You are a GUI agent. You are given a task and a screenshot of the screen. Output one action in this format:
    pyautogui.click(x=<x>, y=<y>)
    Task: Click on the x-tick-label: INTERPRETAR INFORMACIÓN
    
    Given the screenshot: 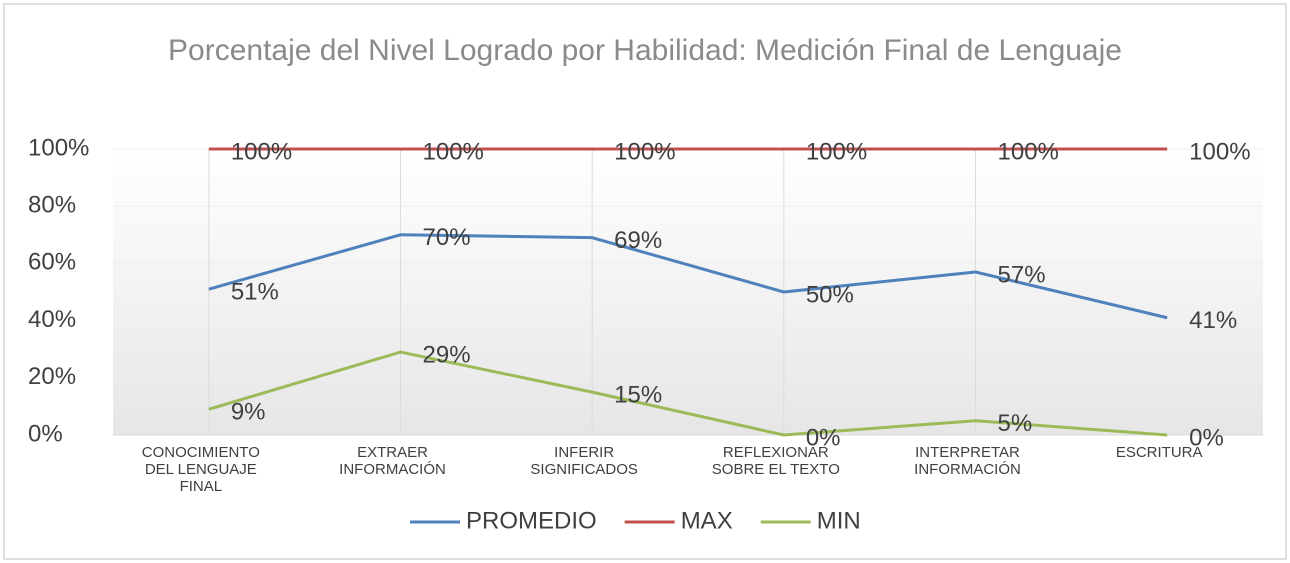 What is the action you would take?
    pyautogui.click(x=967, y=461)
    